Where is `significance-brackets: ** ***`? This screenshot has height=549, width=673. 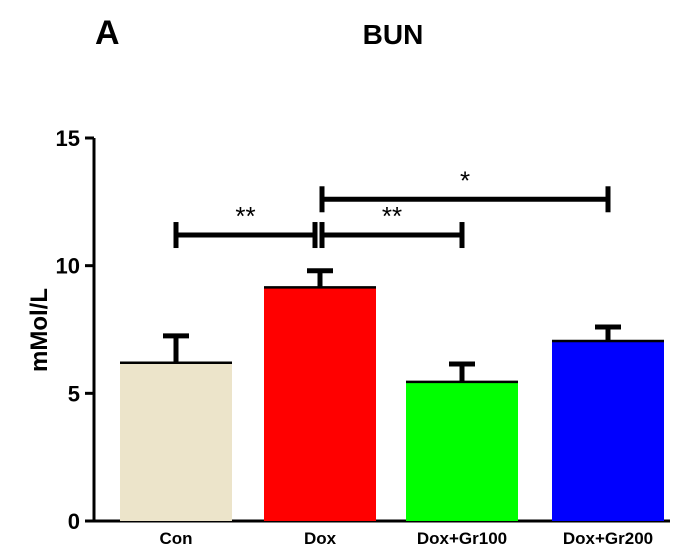 significance-brackets: ** *** is located at coordinates (392, 207).